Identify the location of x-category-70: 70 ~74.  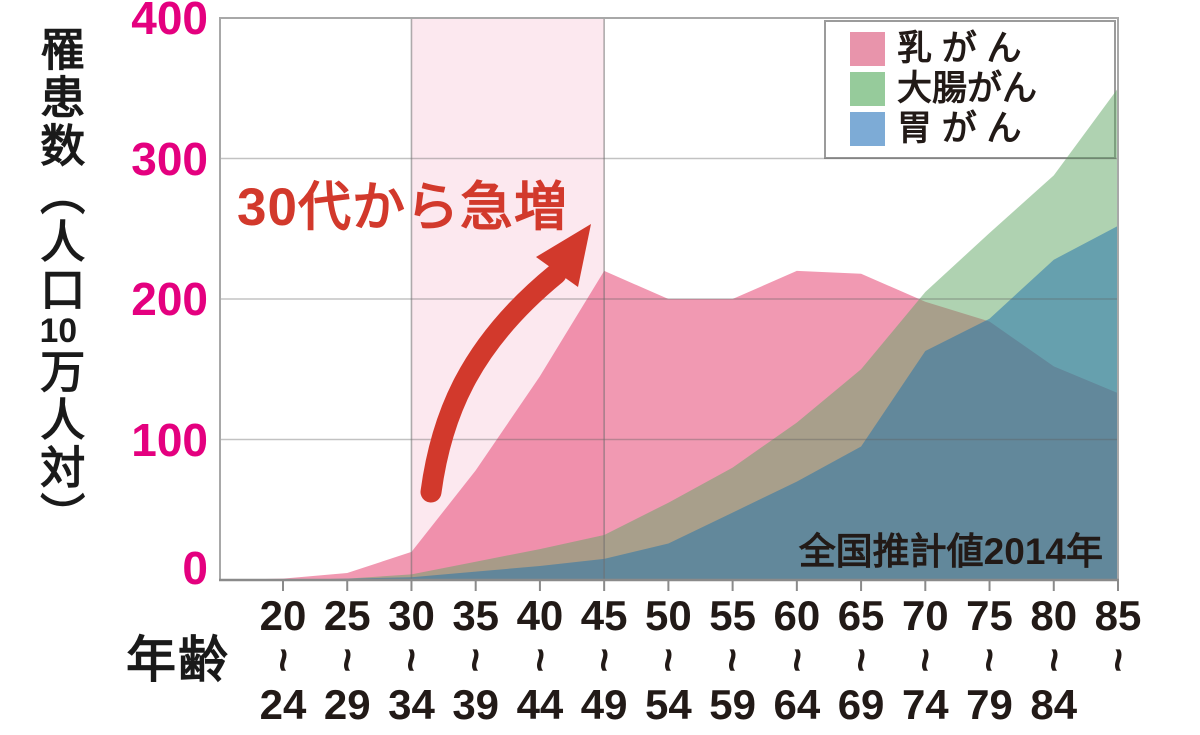
(925, 660).